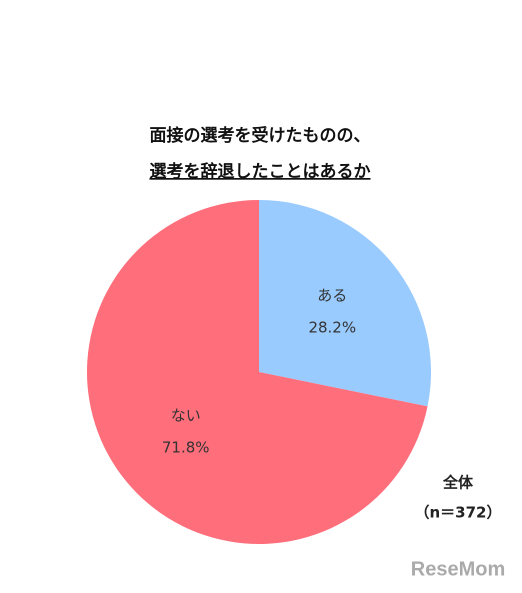  What do you see at coordinates (186, 447) in the screenshot?
I see `data-label: 71.8%` at bounding box center [186, 447].